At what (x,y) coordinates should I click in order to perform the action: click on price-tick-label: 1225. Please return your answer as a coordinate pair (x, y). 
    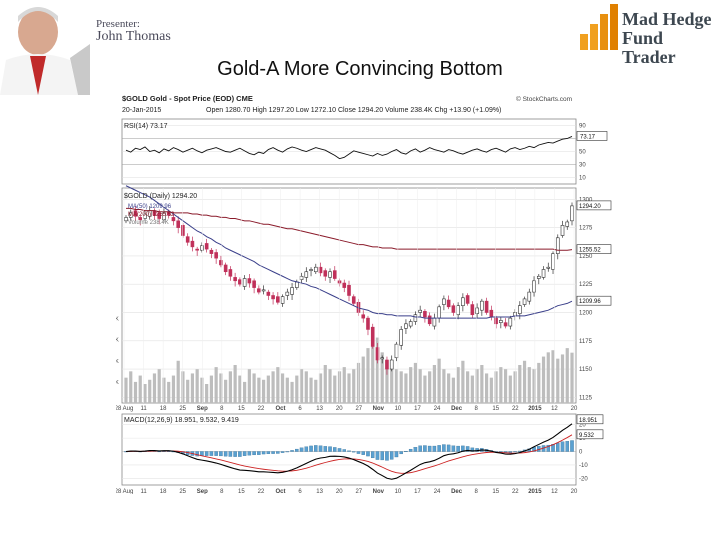
    Looking at the image, I should click on (586, 285).